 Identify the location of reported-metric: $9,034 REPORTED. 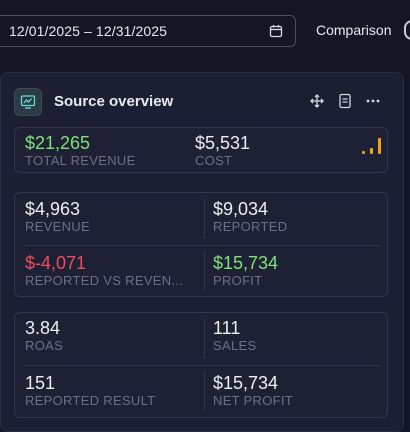
(250, 217).